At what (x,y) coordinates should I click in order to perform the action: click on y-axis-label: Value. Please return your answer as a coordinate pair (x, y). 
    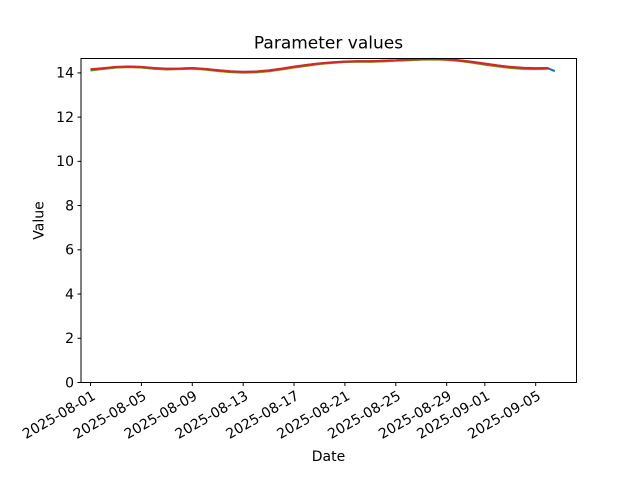
    Looking at the image, I should click on (40, 220).